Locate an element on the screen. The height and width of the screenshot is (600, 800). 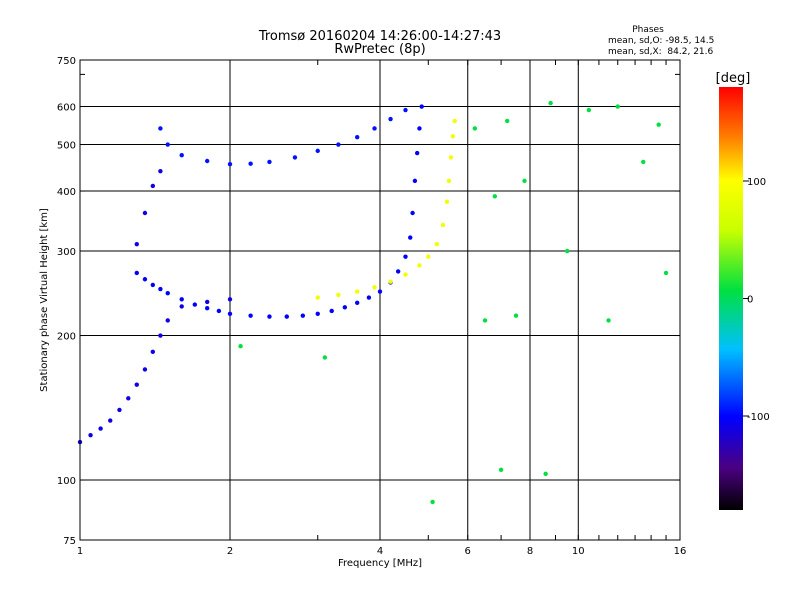
phase-stats-heading: Phases is located at coordinates (648, 30).